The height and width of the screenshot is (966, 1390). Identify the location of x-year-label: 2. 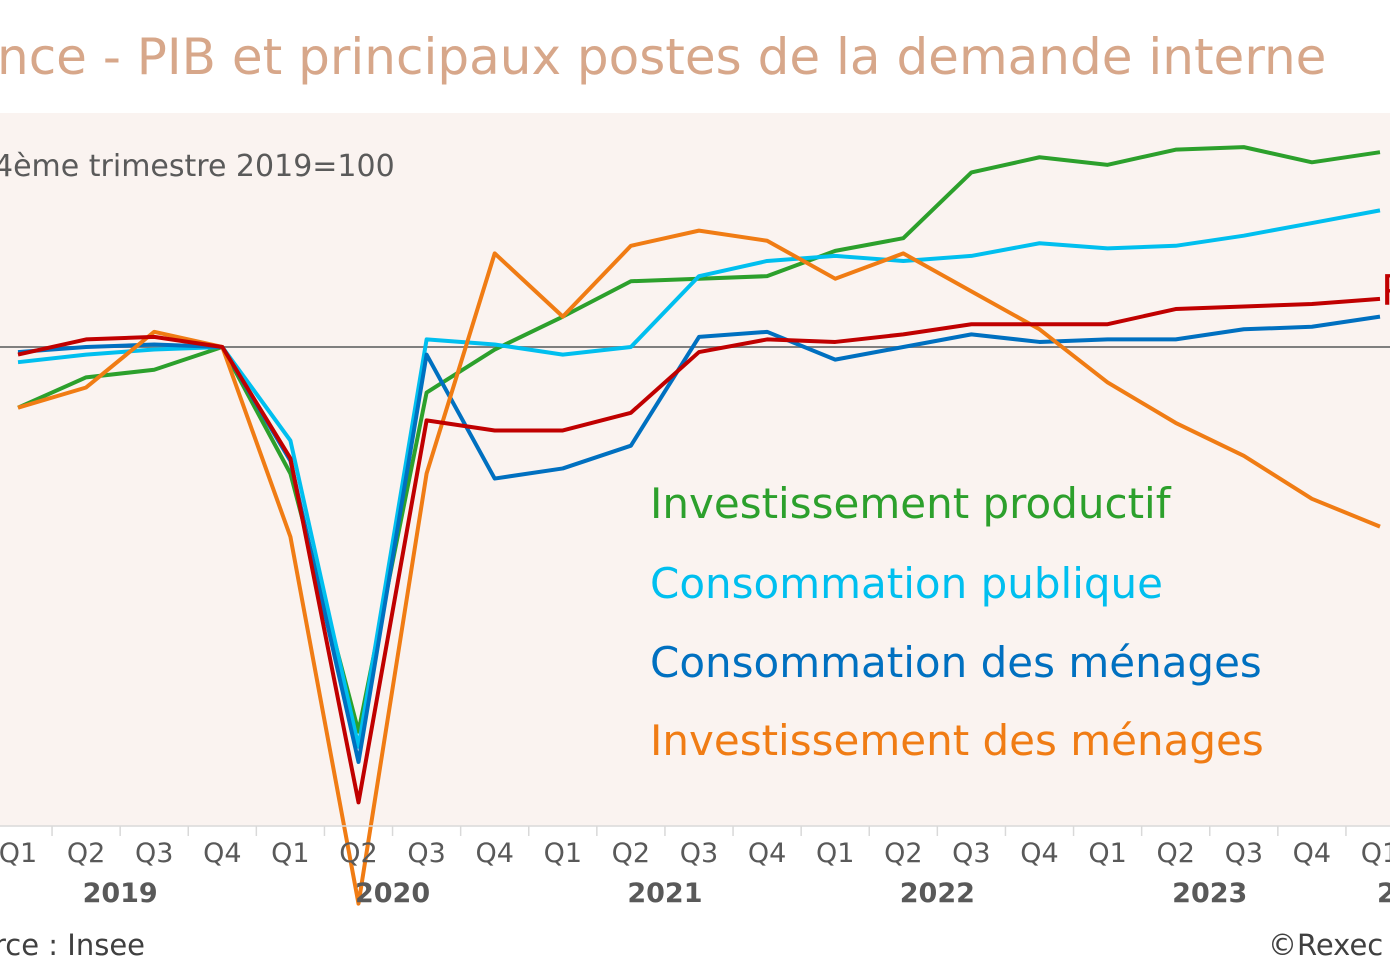
(1383, 893).